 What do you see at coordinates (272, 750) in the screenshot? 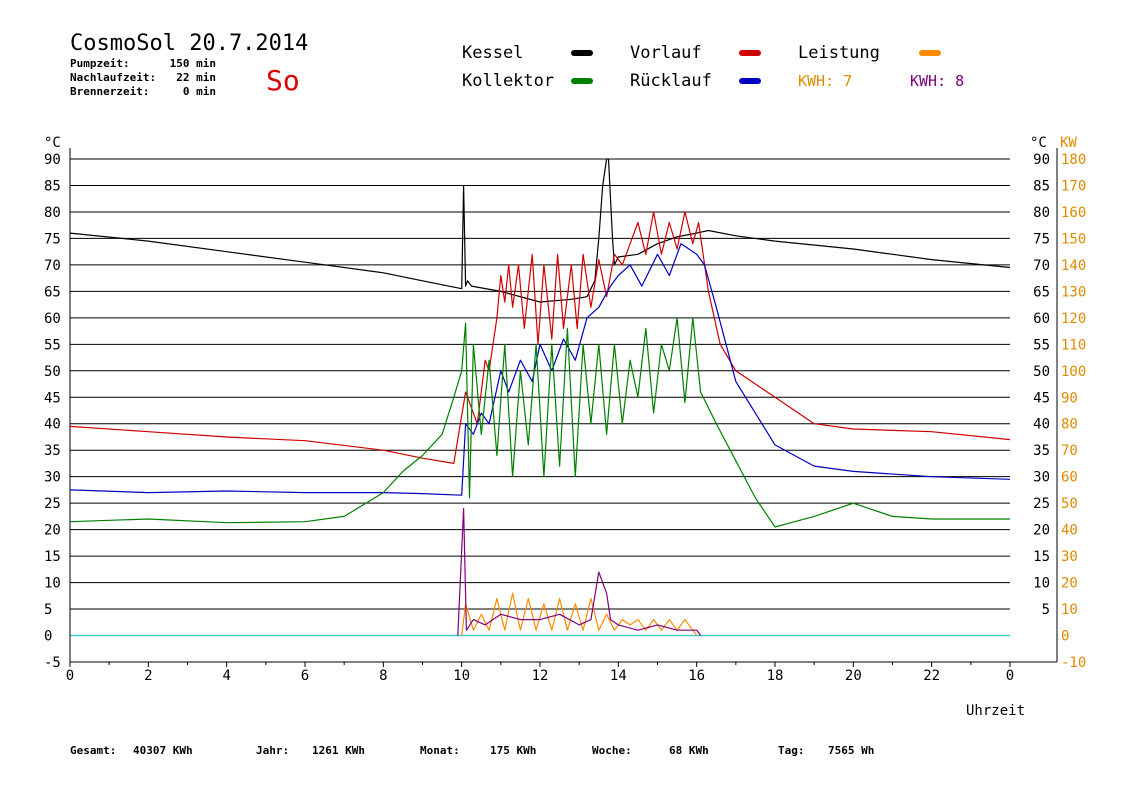
I see `footer-jahr-label: Jahr:` at bounding box center [272, 750].